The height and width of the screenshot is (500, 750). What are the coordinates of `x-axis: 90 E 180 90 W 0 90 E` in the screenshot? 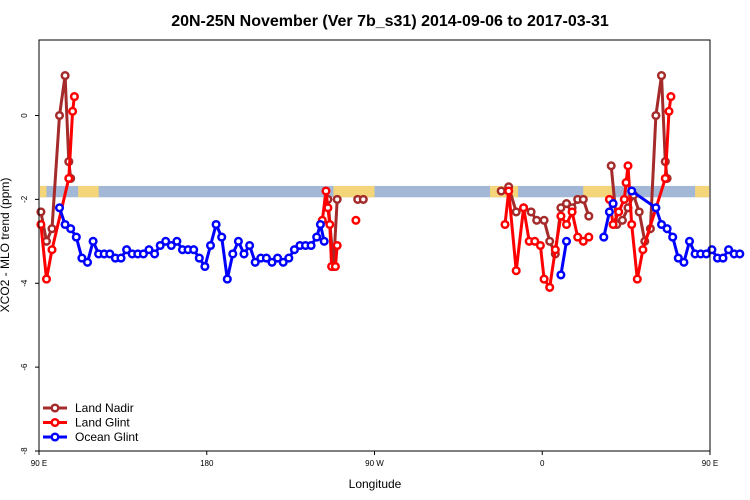 It's located at (374, 459).